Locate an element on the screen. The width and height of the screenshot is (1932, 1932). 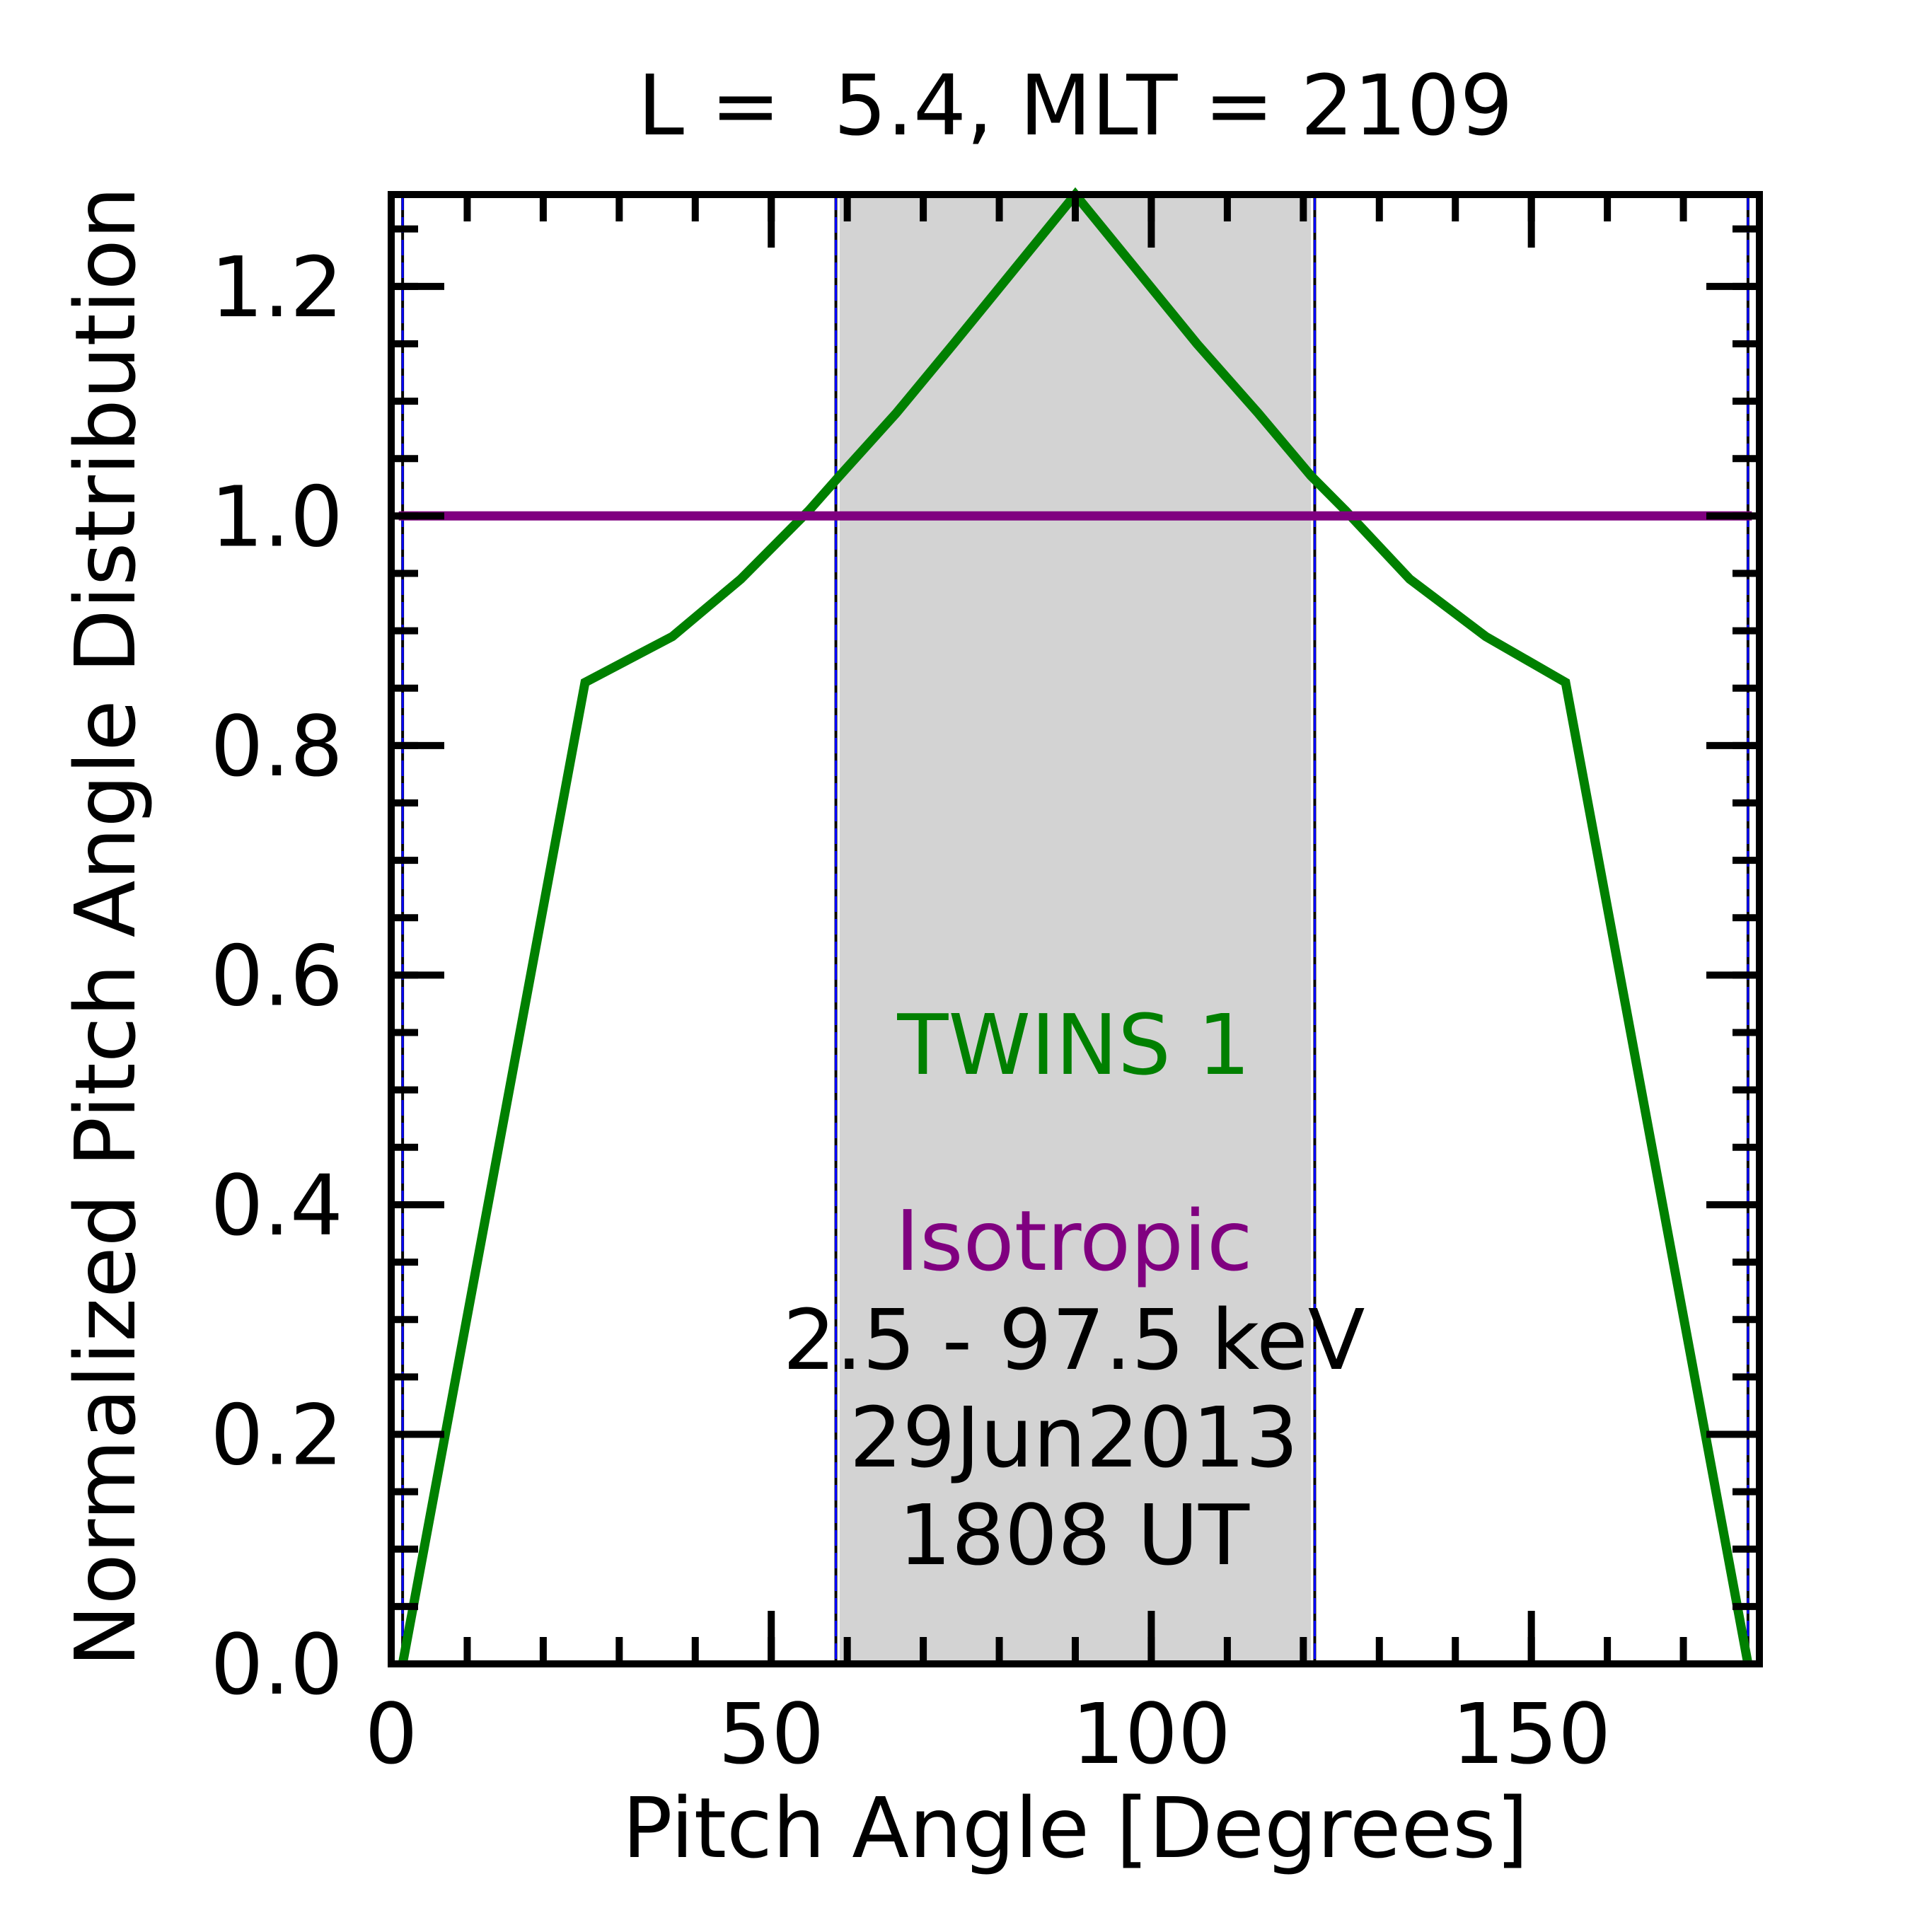
y-tick-label: 0.6 is located at coordinates (276, 975).